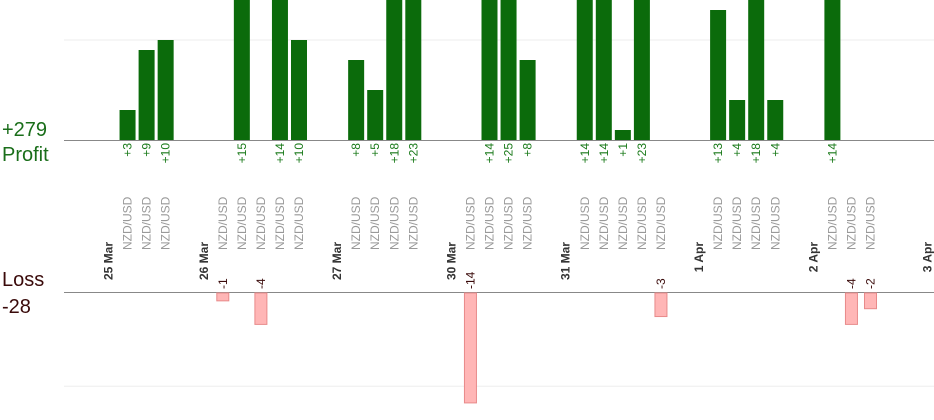  I want to click on profit-total: +279, so click(25, 130).